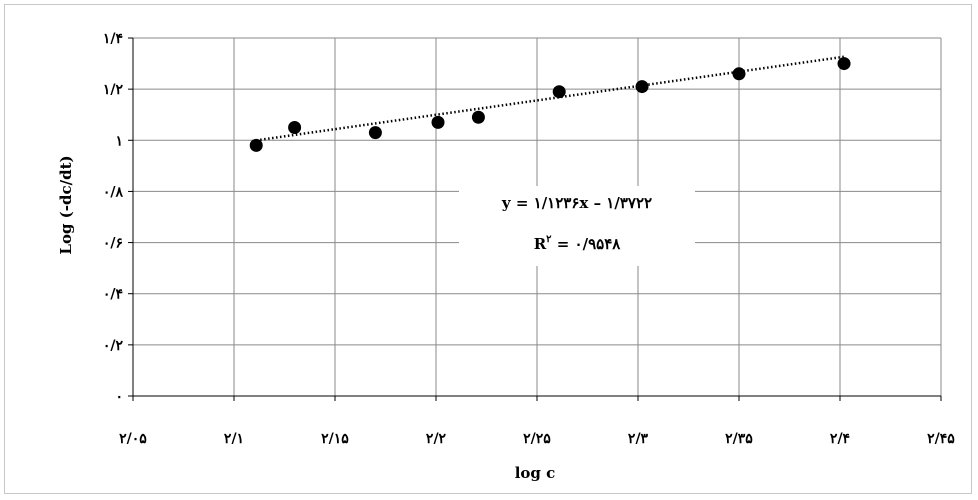 Image resolution: width=978 pixels, height=500 pixels. I want to click on data-points, so click(550, 104).